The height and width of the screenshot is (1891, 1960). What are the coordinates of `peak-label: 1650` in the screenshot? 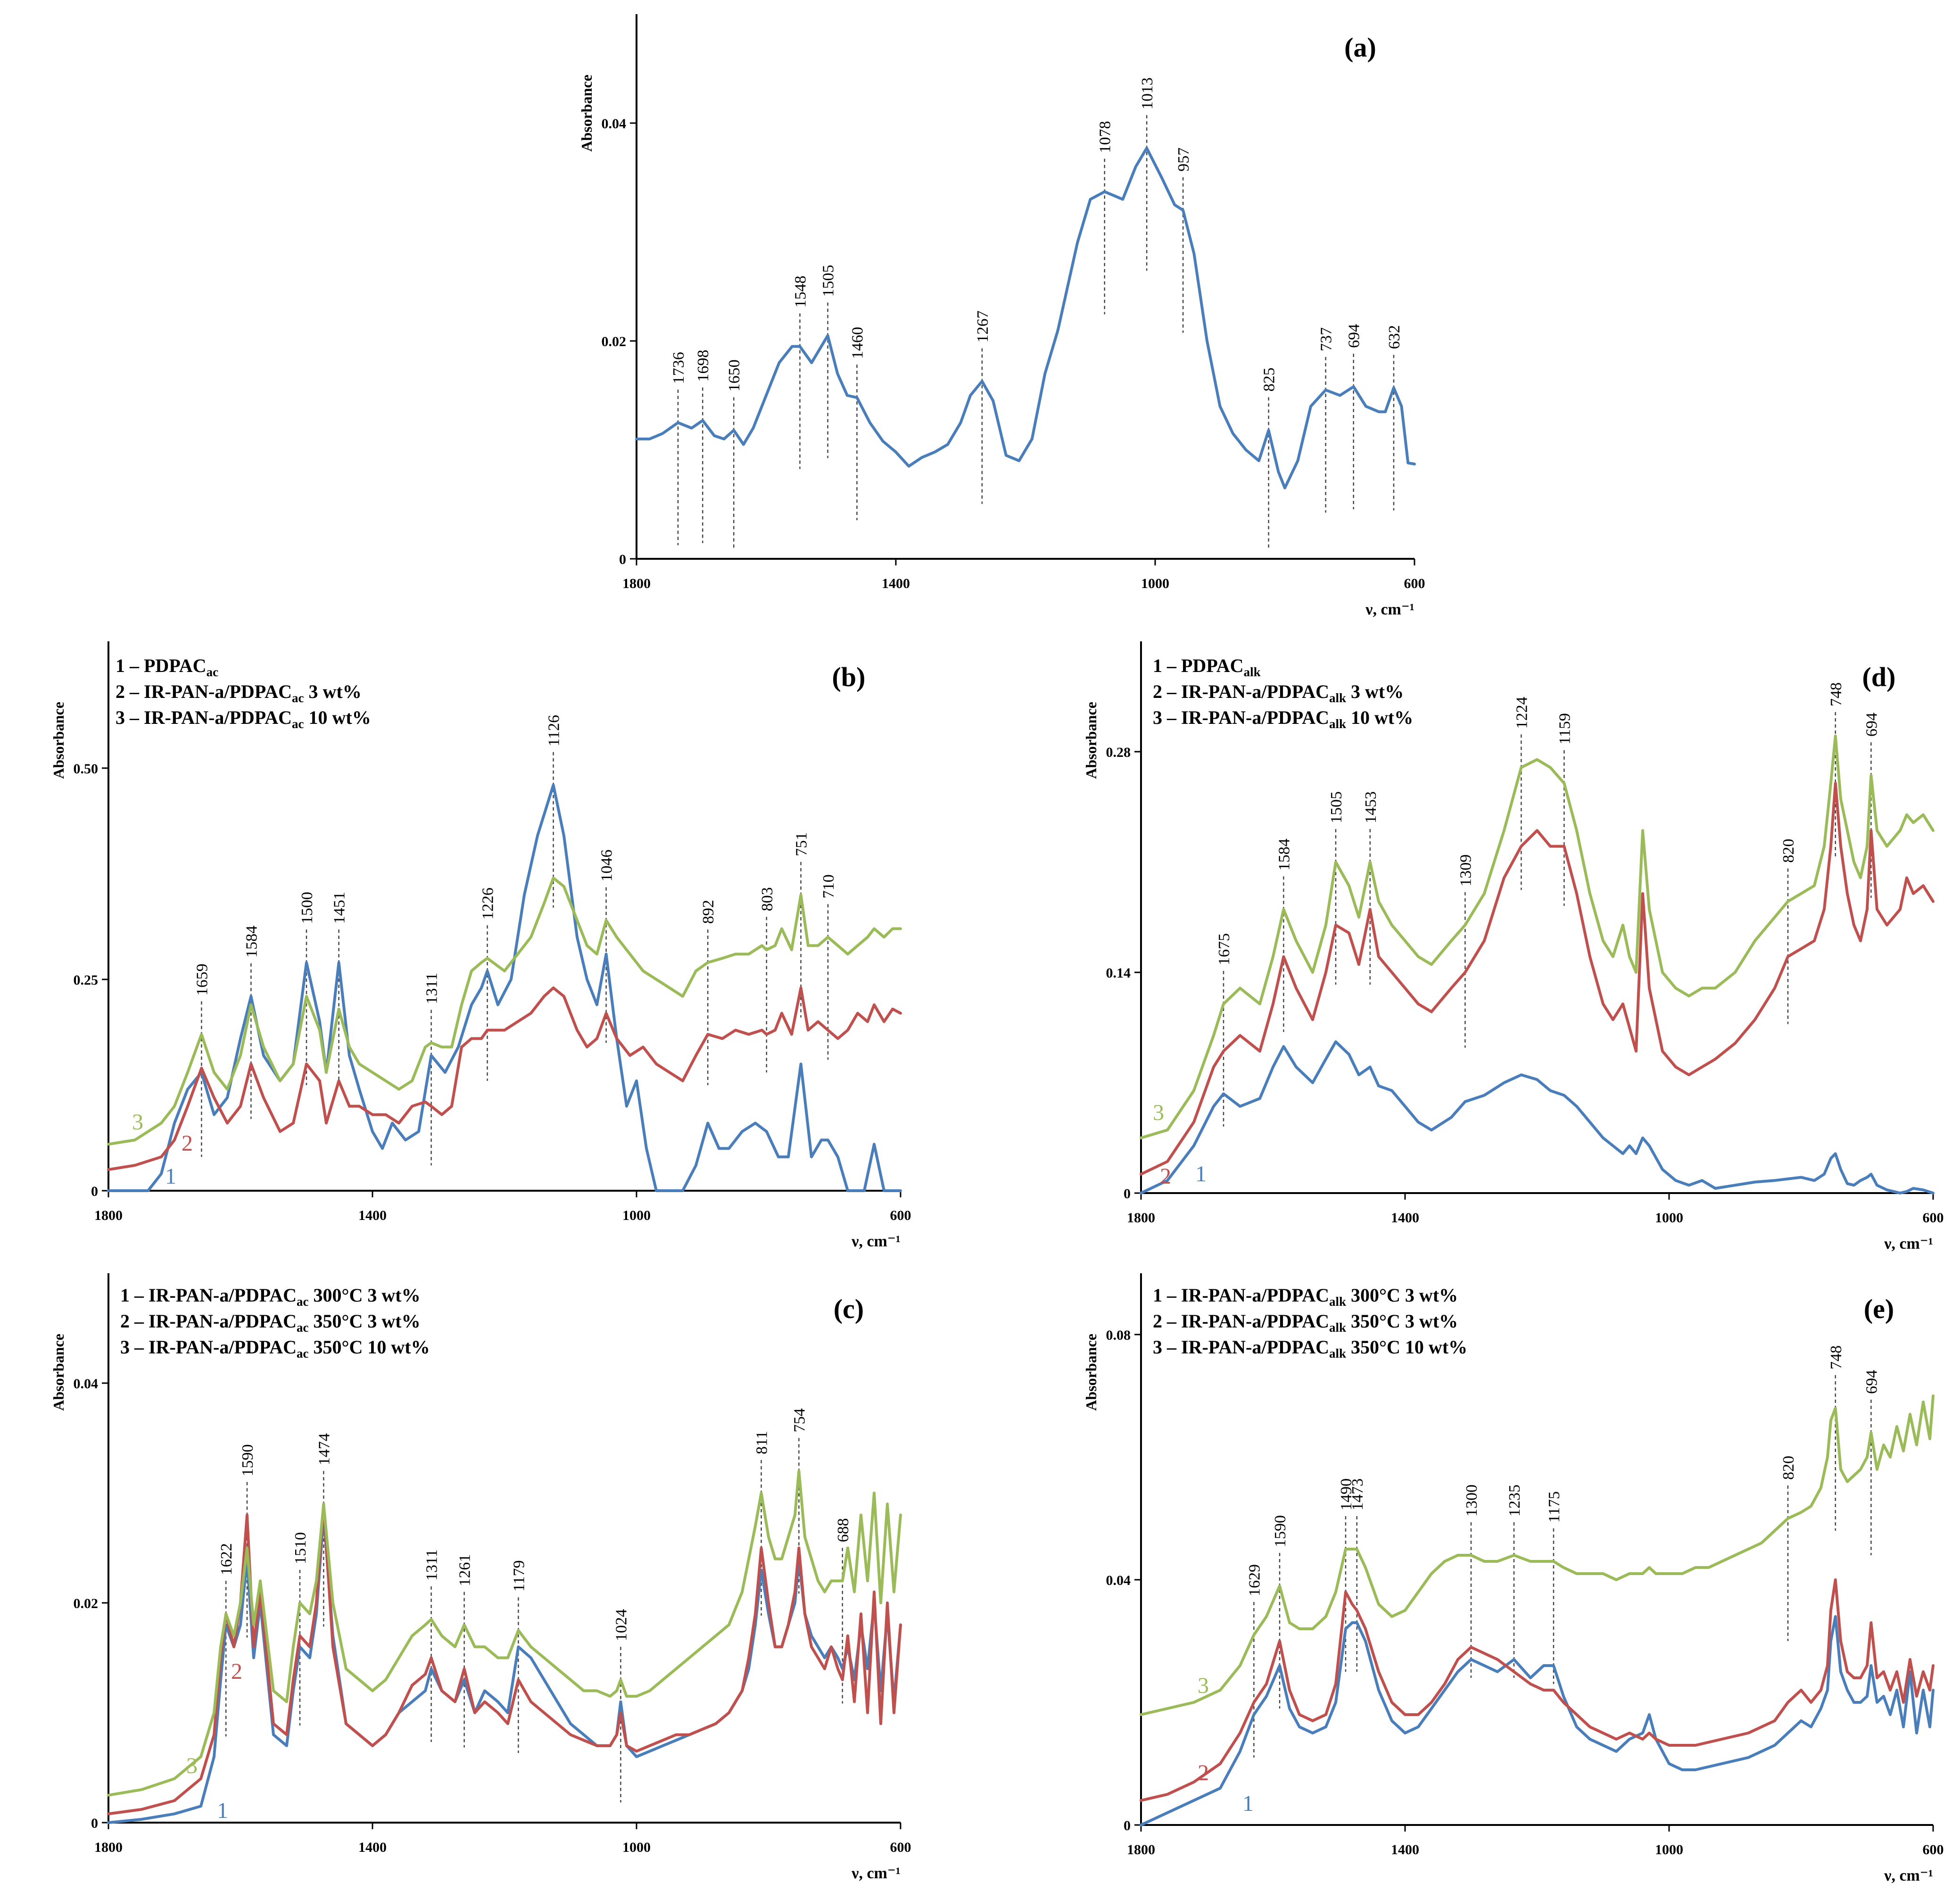 It's located at (734, 375).